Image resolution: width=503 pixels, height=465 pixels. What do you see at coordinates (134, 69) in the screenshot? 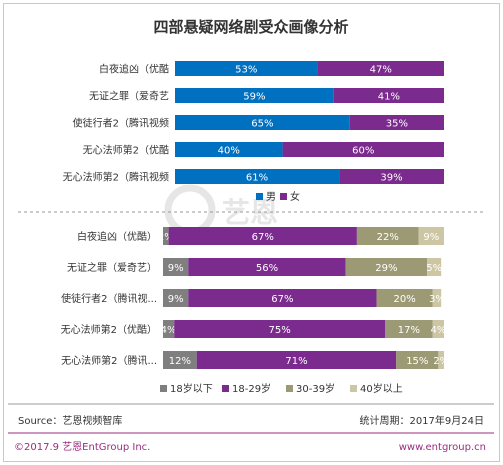
I see `category-label: 白夜追凶（优酷` at bounding box center [134, 69].